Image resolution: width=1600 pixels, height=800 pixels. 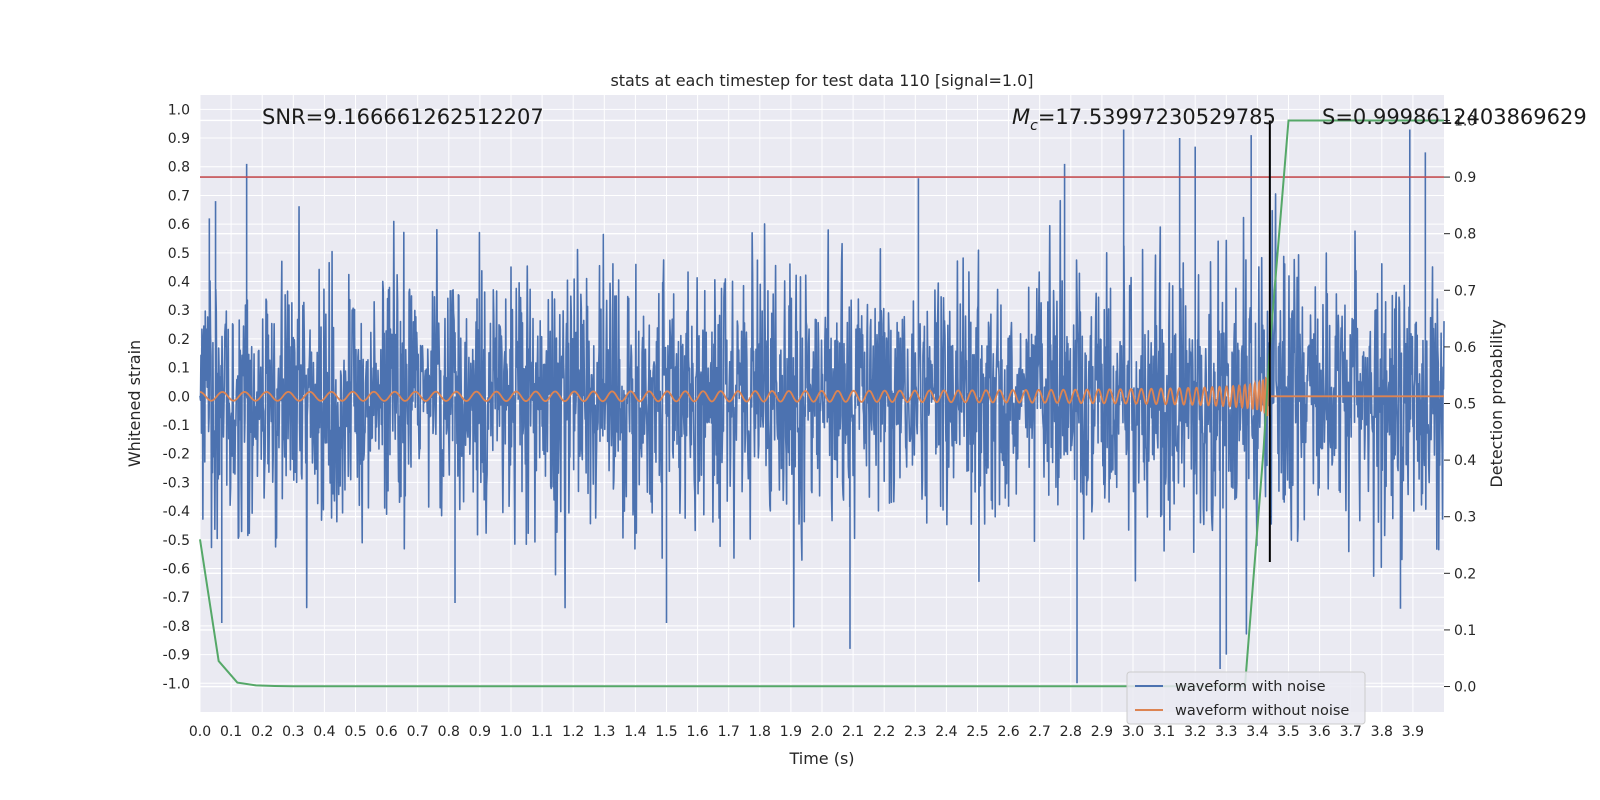 What do you see at coordinates (946, 732) in the screenshot?
I see `x-tick-label: 2.4` at bounding box center [946, 732].